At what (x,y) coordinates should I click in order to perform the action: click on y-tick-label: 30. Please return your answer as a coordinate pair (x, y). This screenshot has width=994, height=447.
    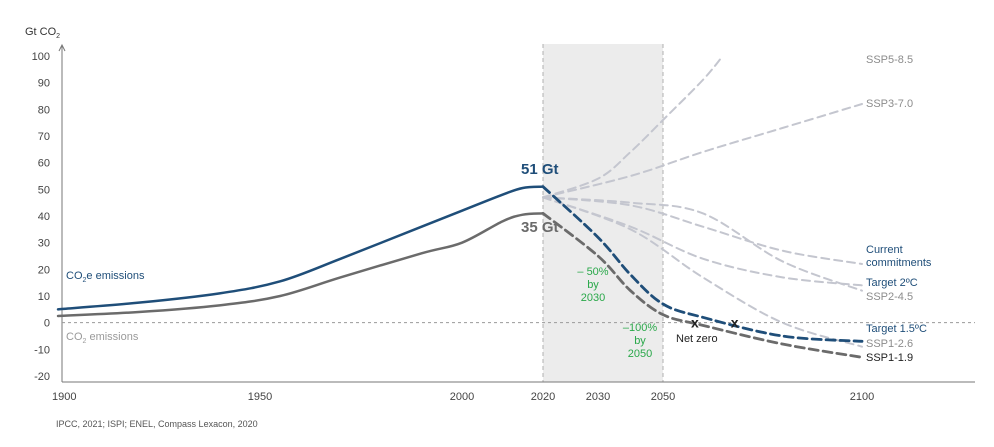
    Looking at the image, I should click on (44, 244).